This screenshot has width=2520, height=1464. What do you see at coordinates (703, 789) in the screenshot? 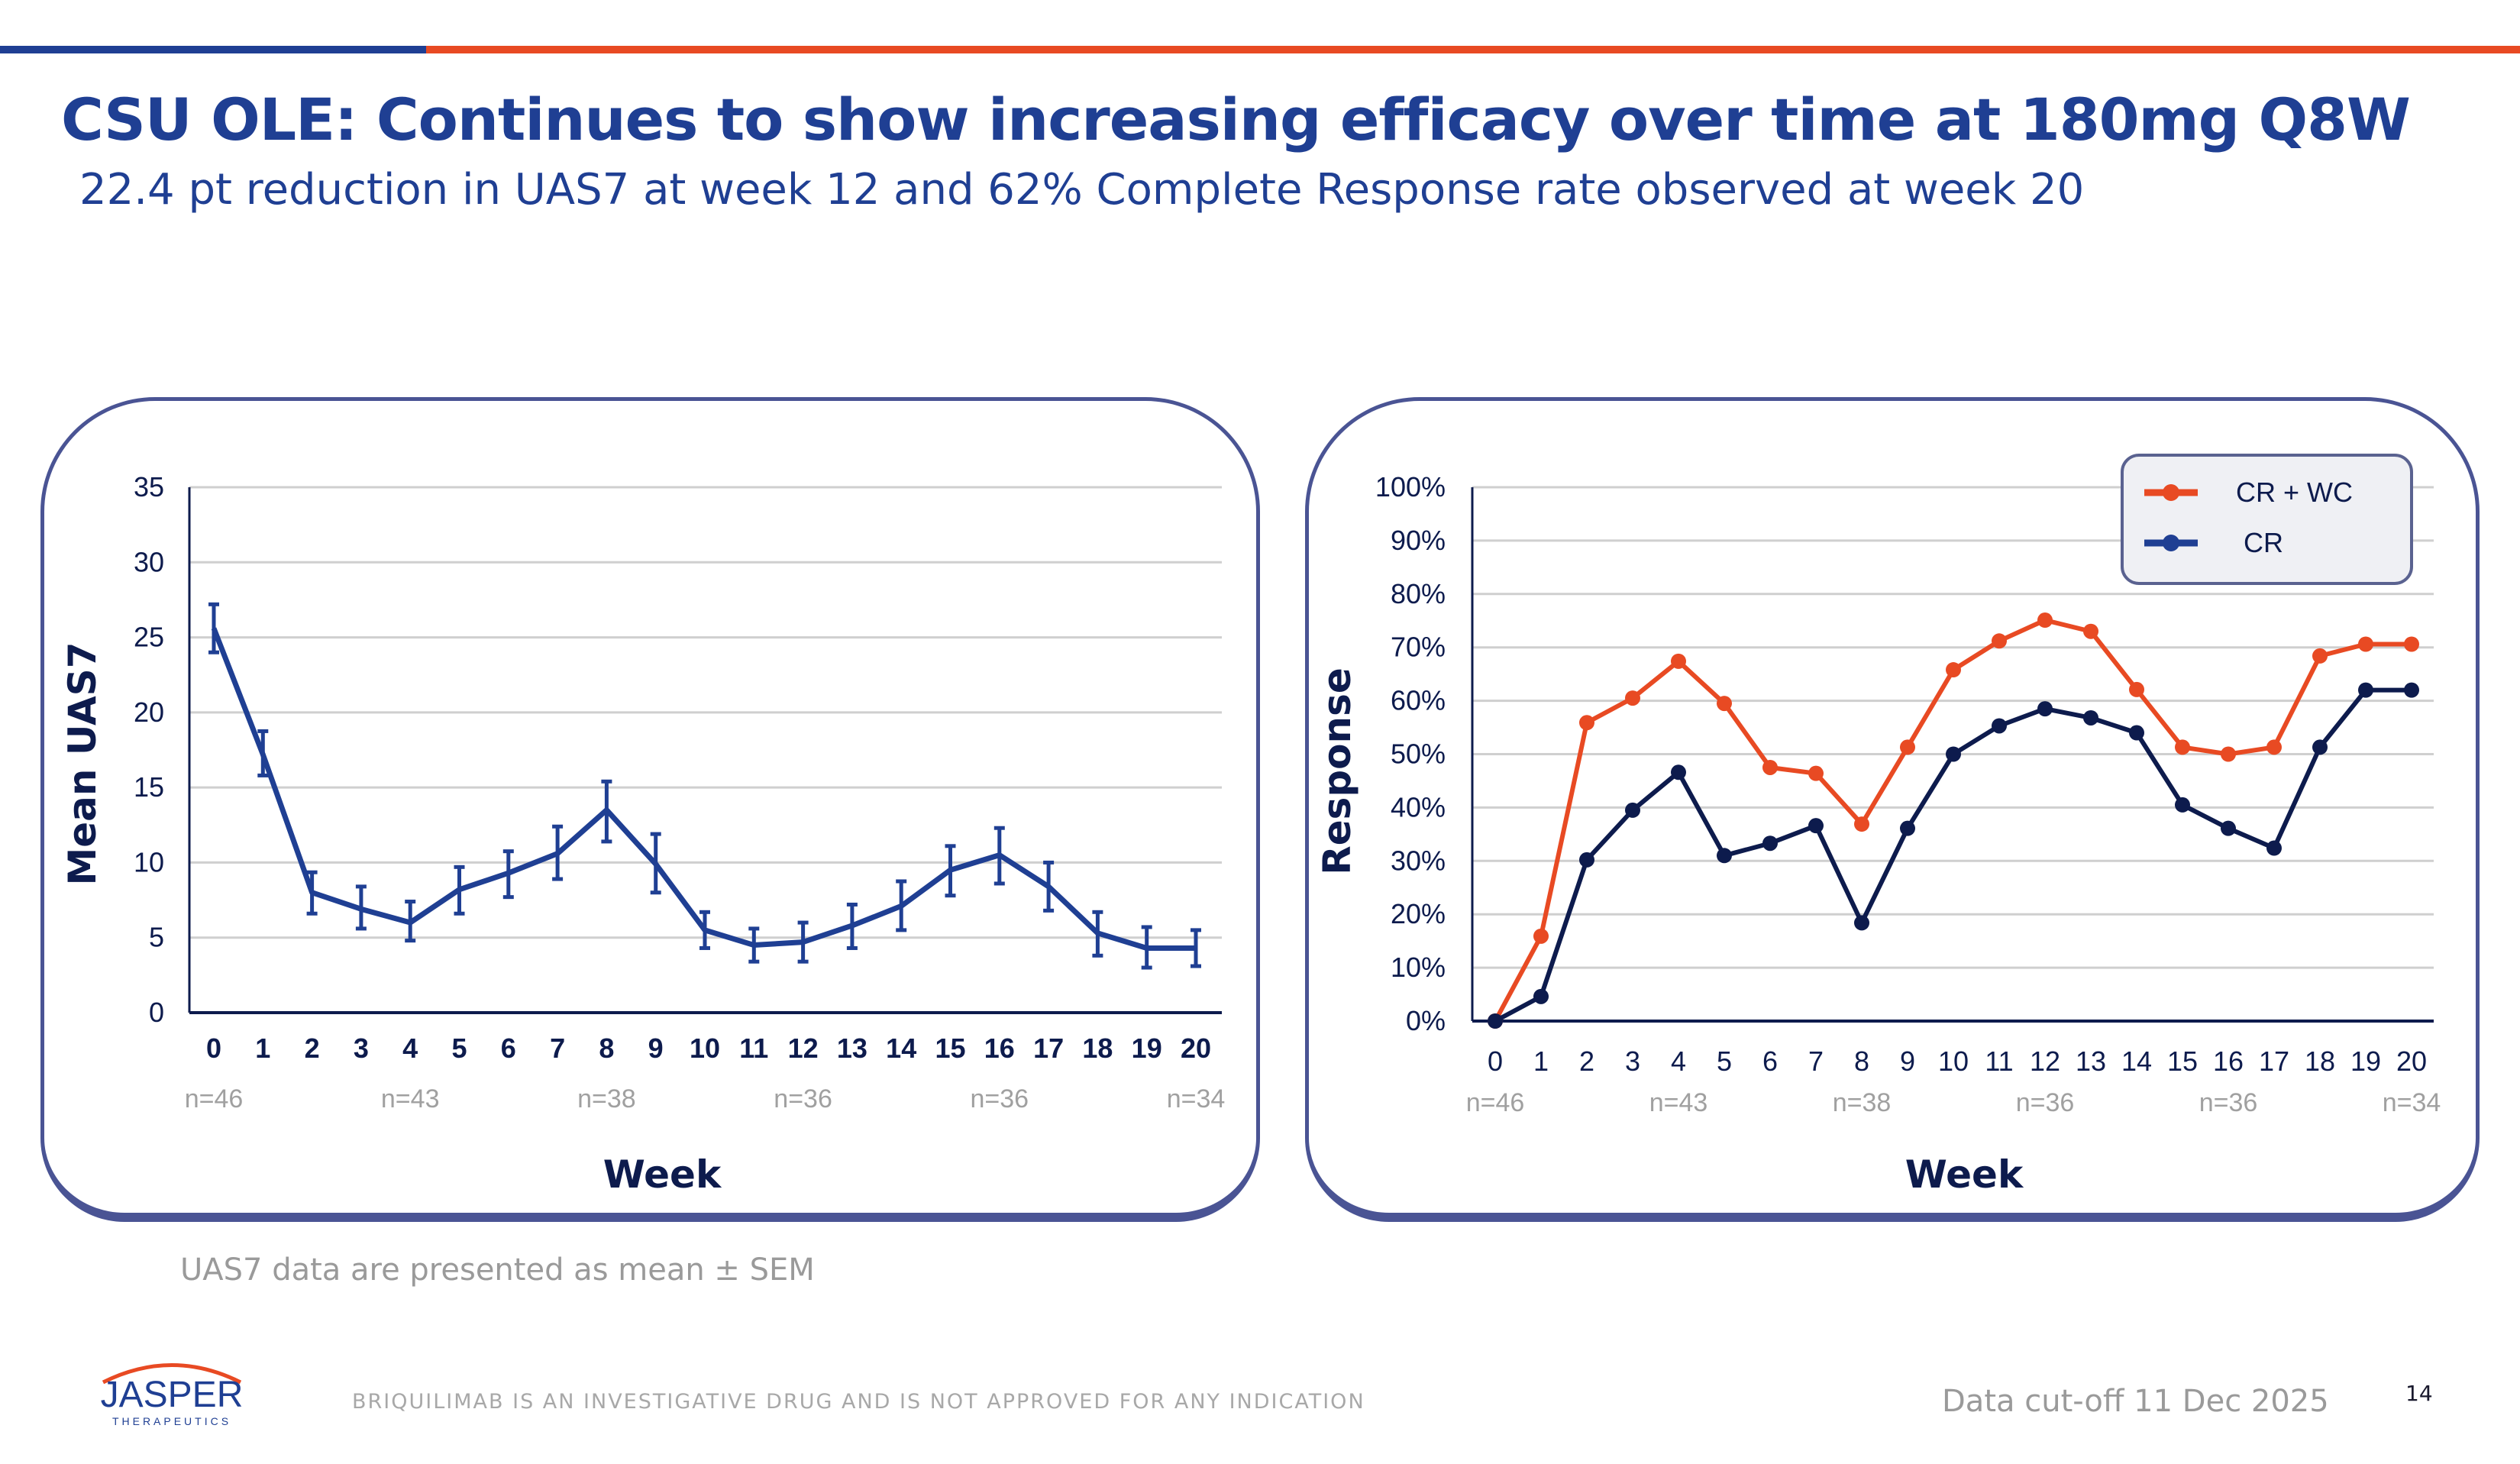
I see `series-line-uas7` at bounding box center [703, 789].